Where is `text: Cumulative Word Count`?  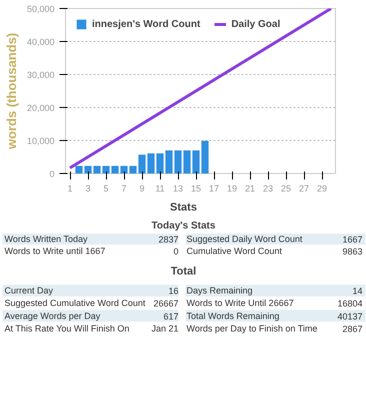 text: Cumulative Word Count is located at coordinates (234, 251).